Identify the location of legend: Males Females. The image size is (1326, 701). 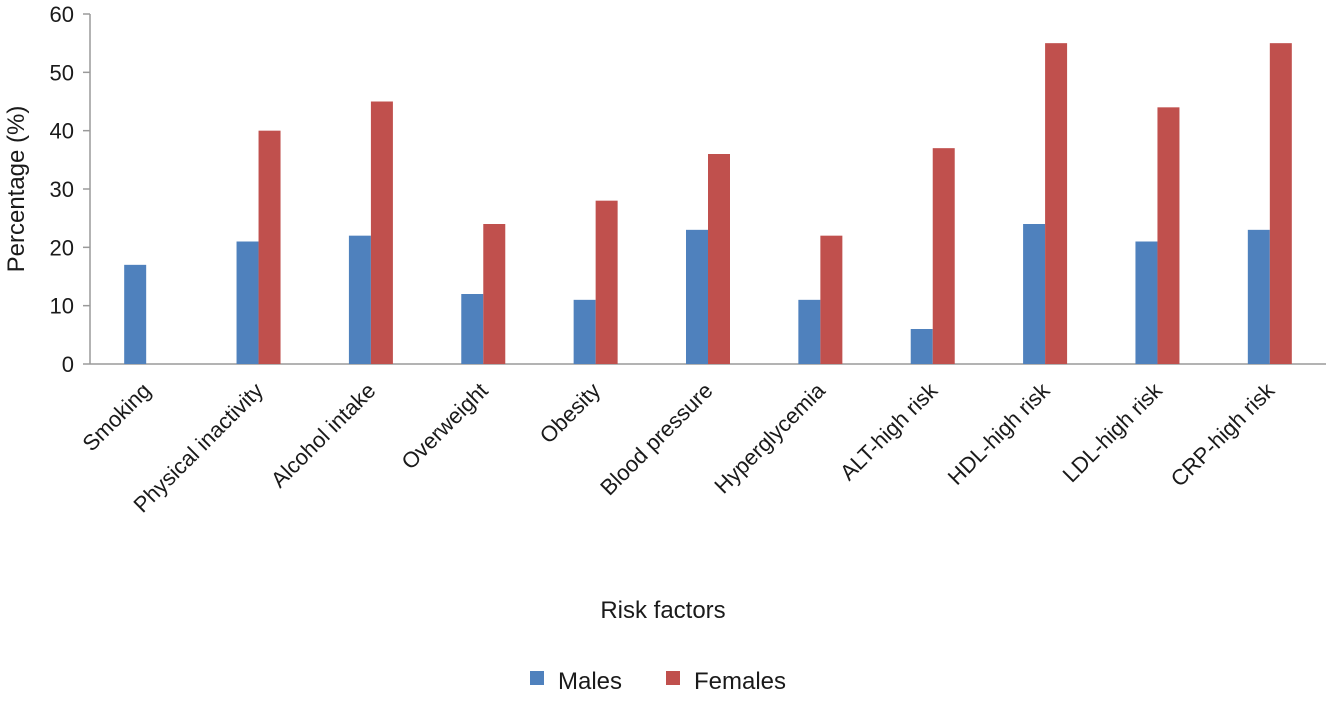
(658, 681).